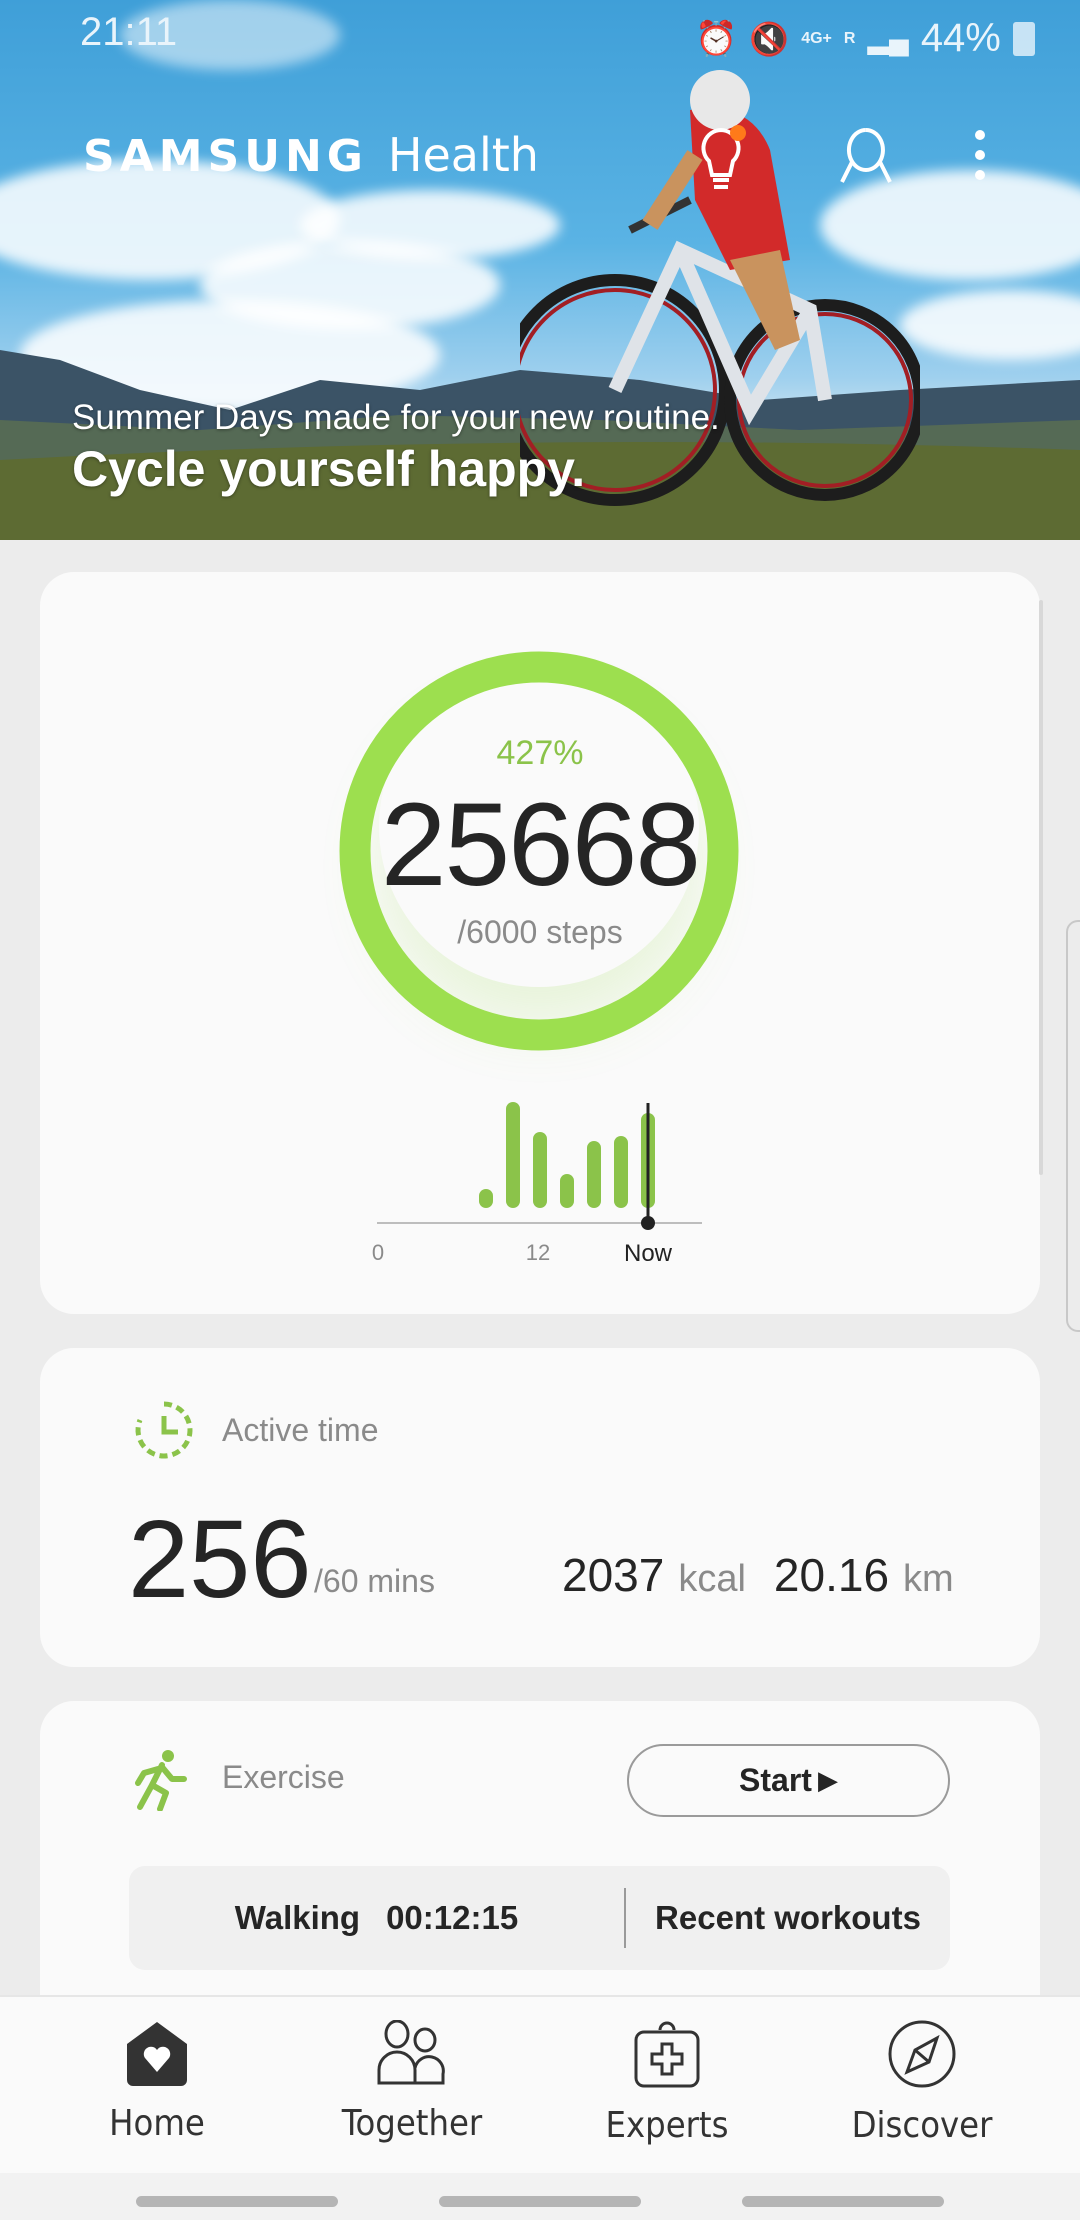 The width and height of the screenshot is (1080, 2220). What do you see at coordinates (374, 1581) in the screenshot?
I see `active-time-goal: /60 mins` at bounding box center [374, 1581].